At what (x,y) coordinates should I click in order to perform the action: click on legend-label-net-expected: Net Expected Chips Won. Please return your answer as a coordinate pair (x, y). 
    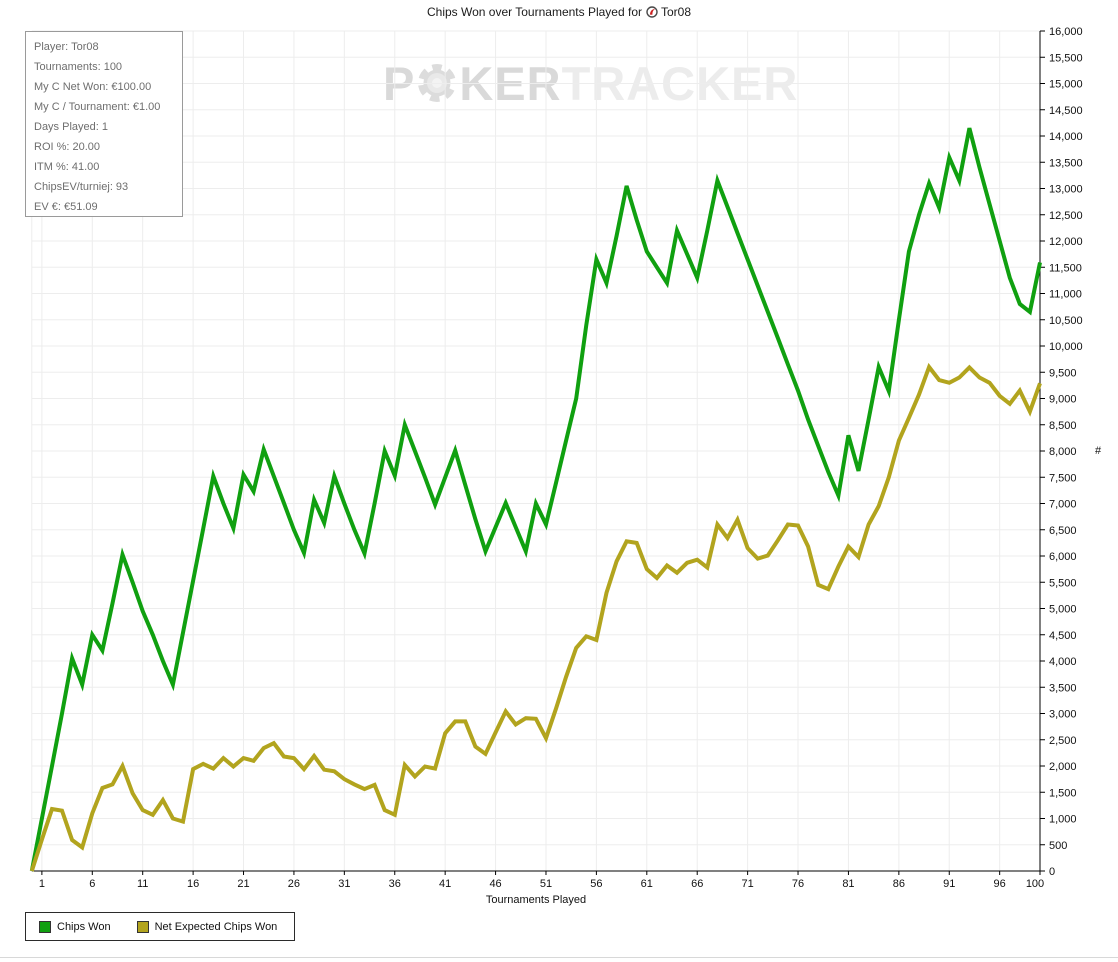
    Looking at the image, I should click on (216, 926).